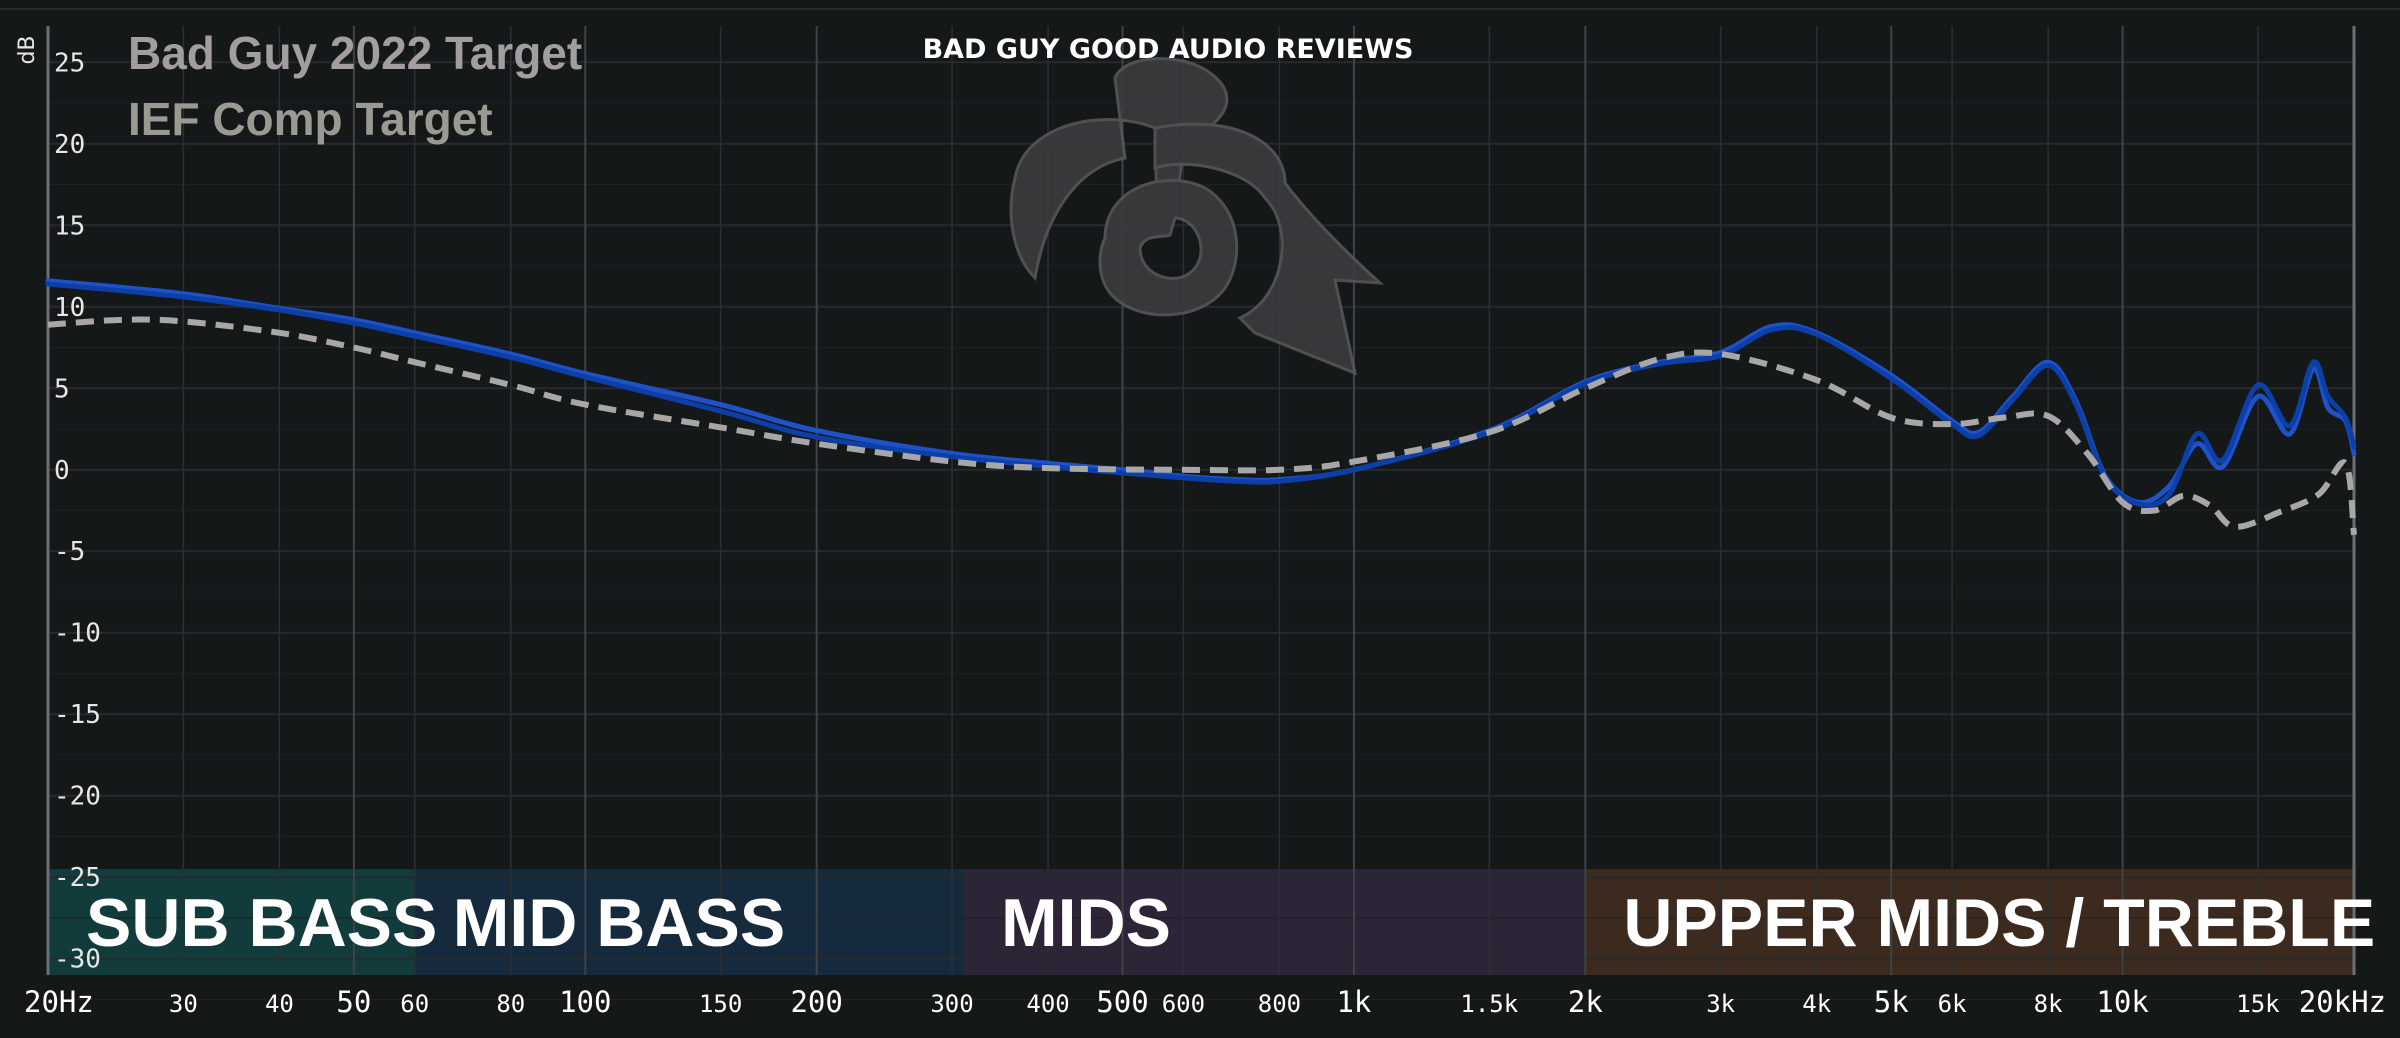 This screenshot has width=2400, height=1038. What do you see at coordinates (414, 1004) in the screenshot?
I see `x-tick-label: 60` at bounding box center [414, 1004].